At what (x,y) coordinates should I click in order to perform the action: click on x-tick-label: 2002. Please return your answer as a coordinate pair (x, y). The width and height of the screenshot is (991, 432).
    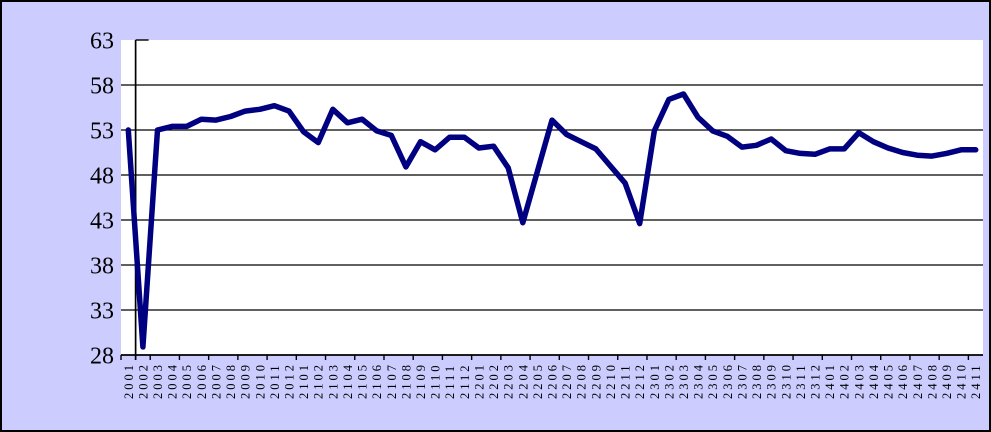
    Looking at the image, I should click on (143, 380).